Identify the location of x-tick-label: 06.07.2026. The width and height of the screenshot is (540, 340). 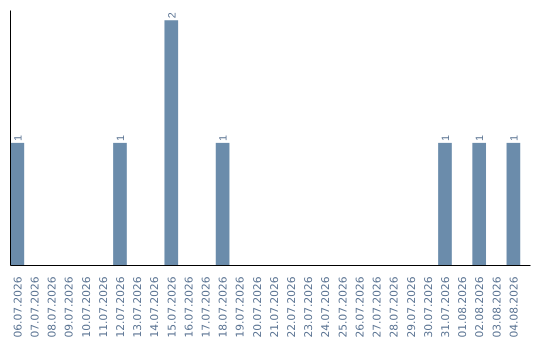
(17, 307).